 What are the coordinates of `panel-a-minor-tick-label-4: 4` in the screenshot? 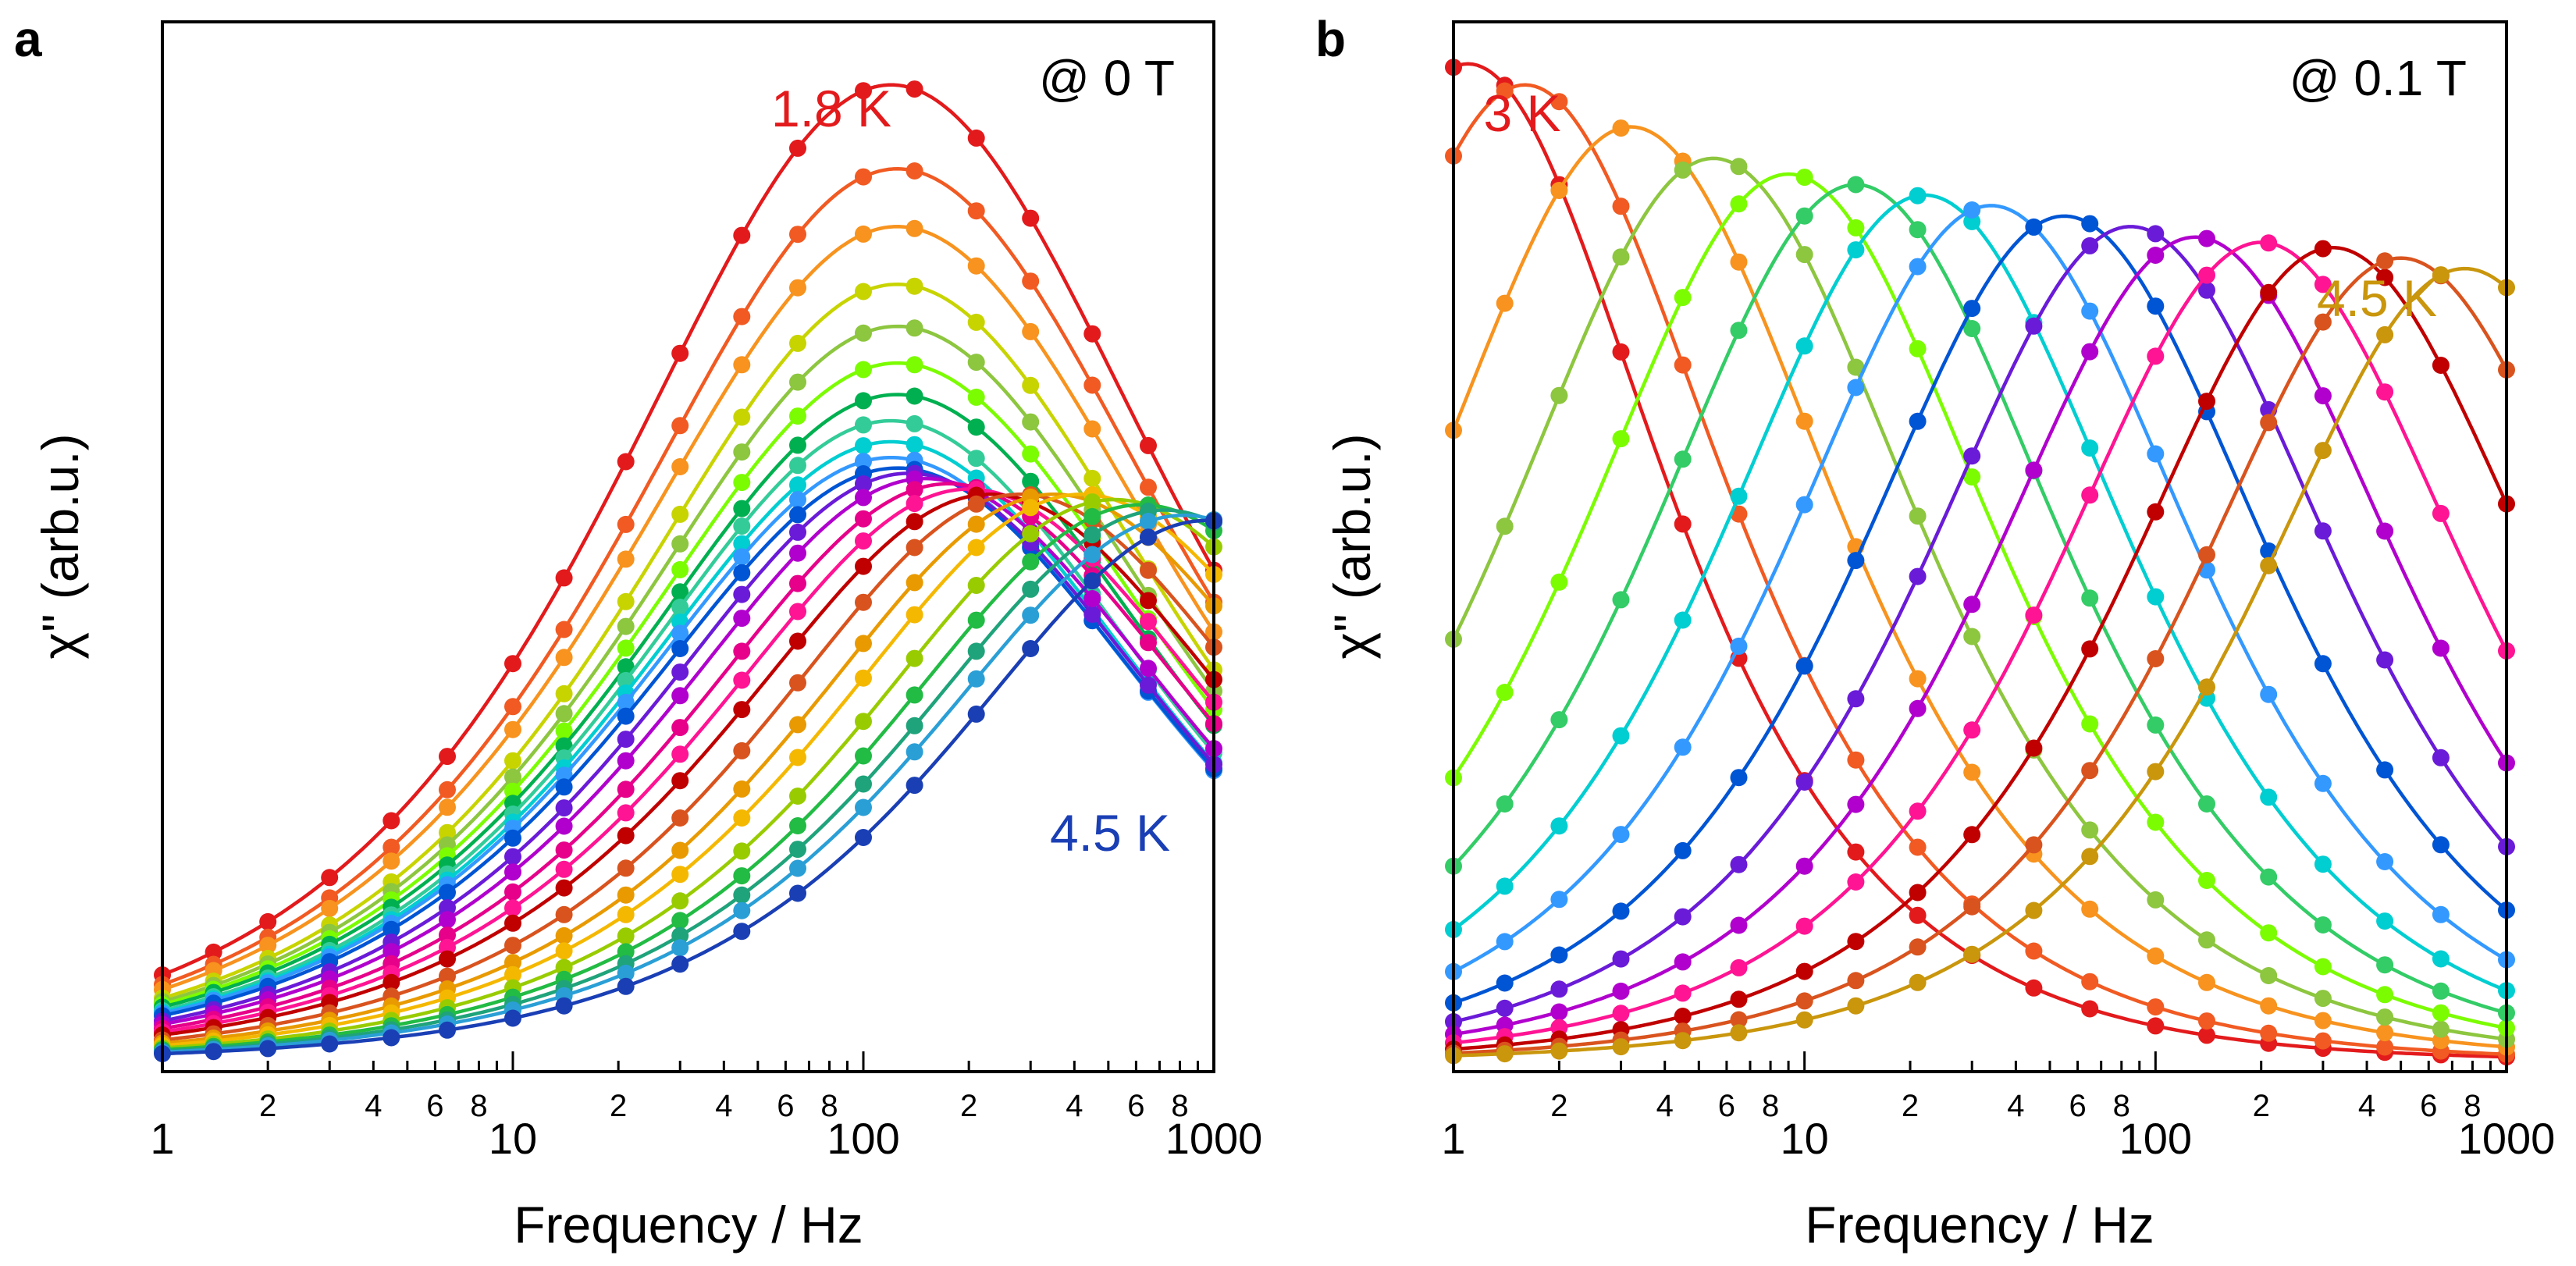 It's located at (373, 1106).